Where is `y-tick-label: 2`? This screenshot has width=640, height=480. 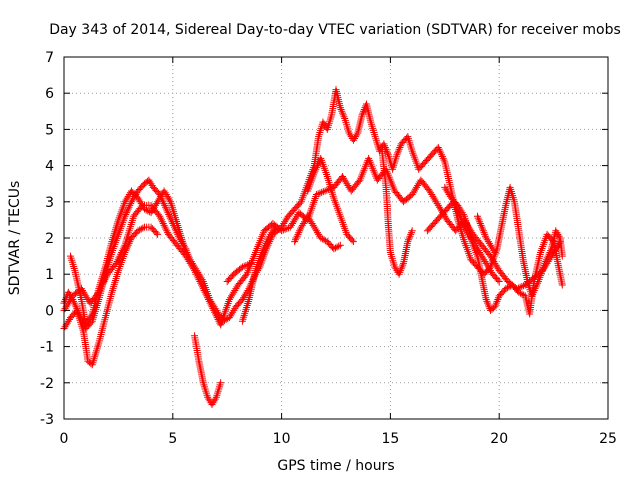
y-tick-label: 2 is located at coordinates (49, 239).